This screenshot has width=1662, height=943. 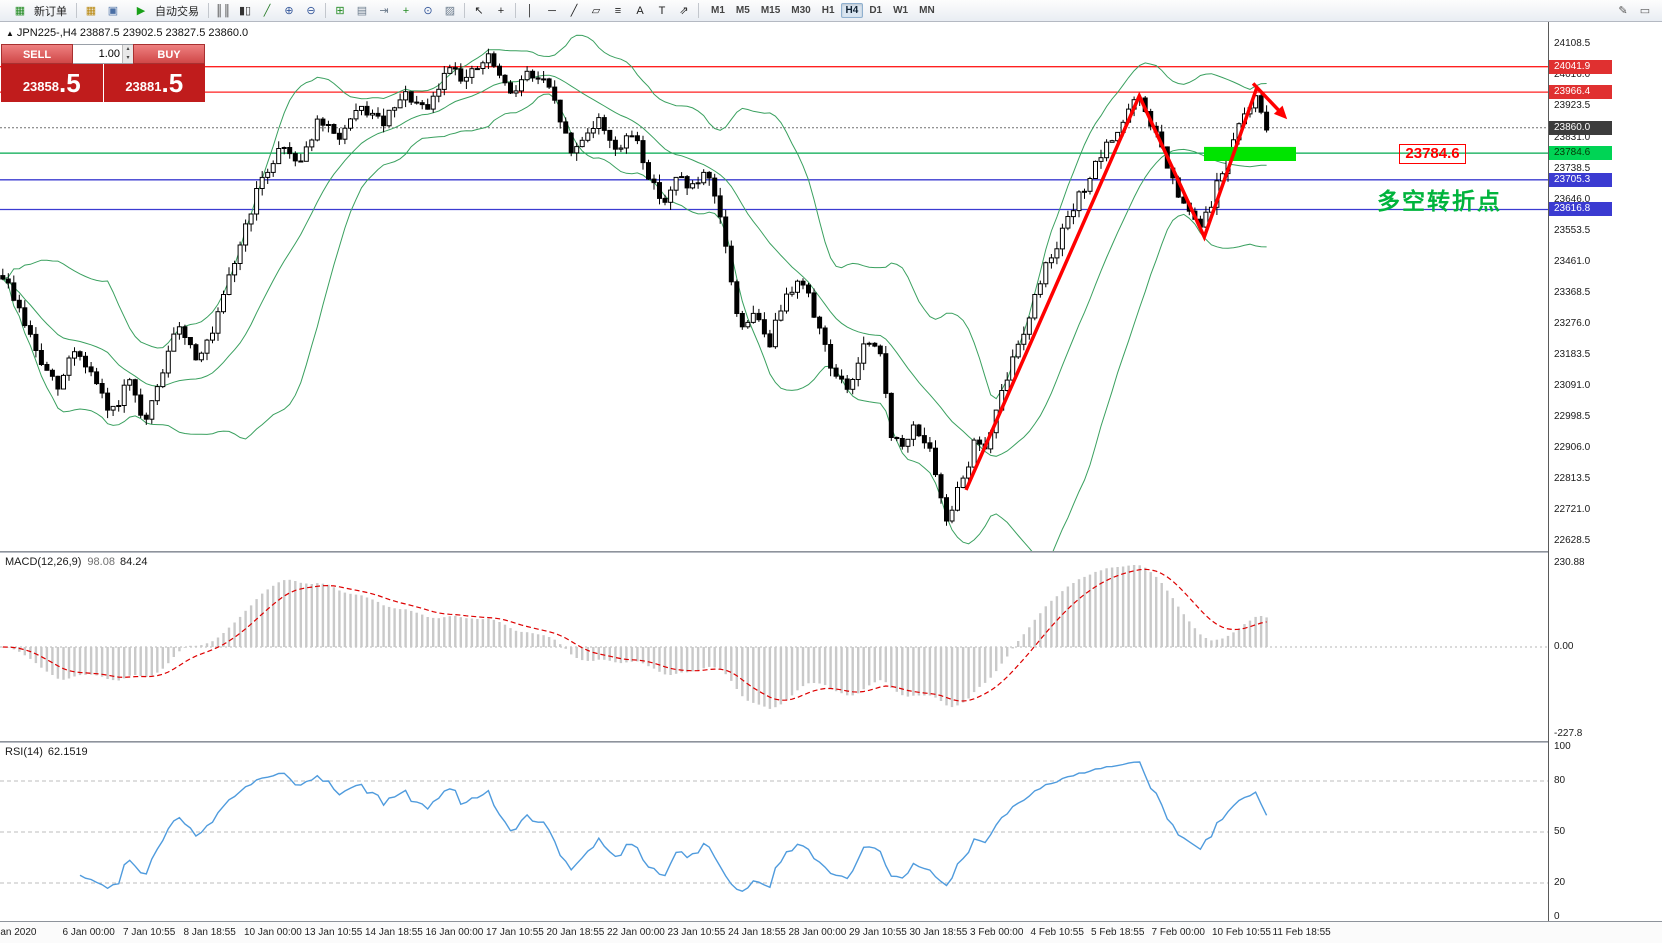 I want to click on volume-box: ▴ ▾, so click(x=103, y=54).